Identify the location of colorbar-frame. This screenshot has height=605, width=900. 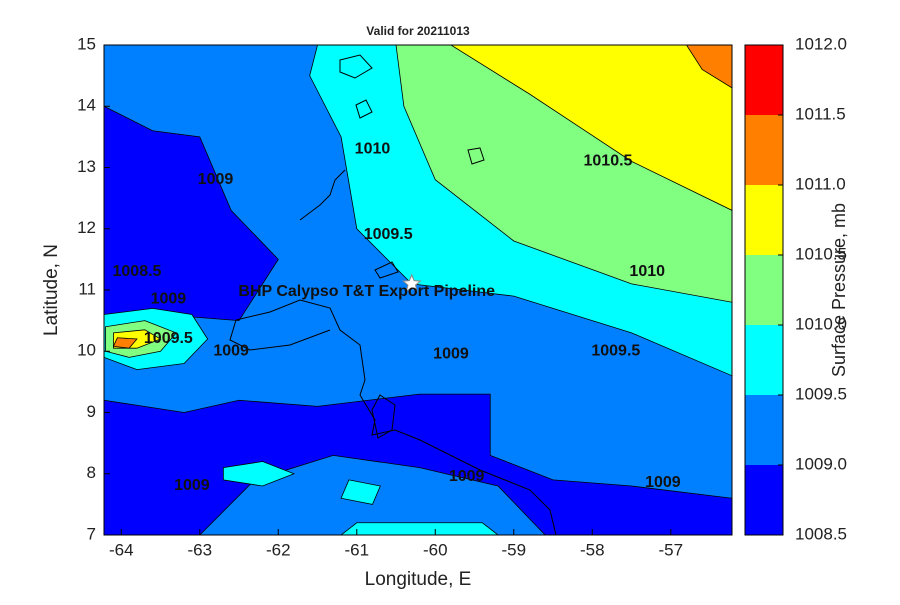
(764, 290).